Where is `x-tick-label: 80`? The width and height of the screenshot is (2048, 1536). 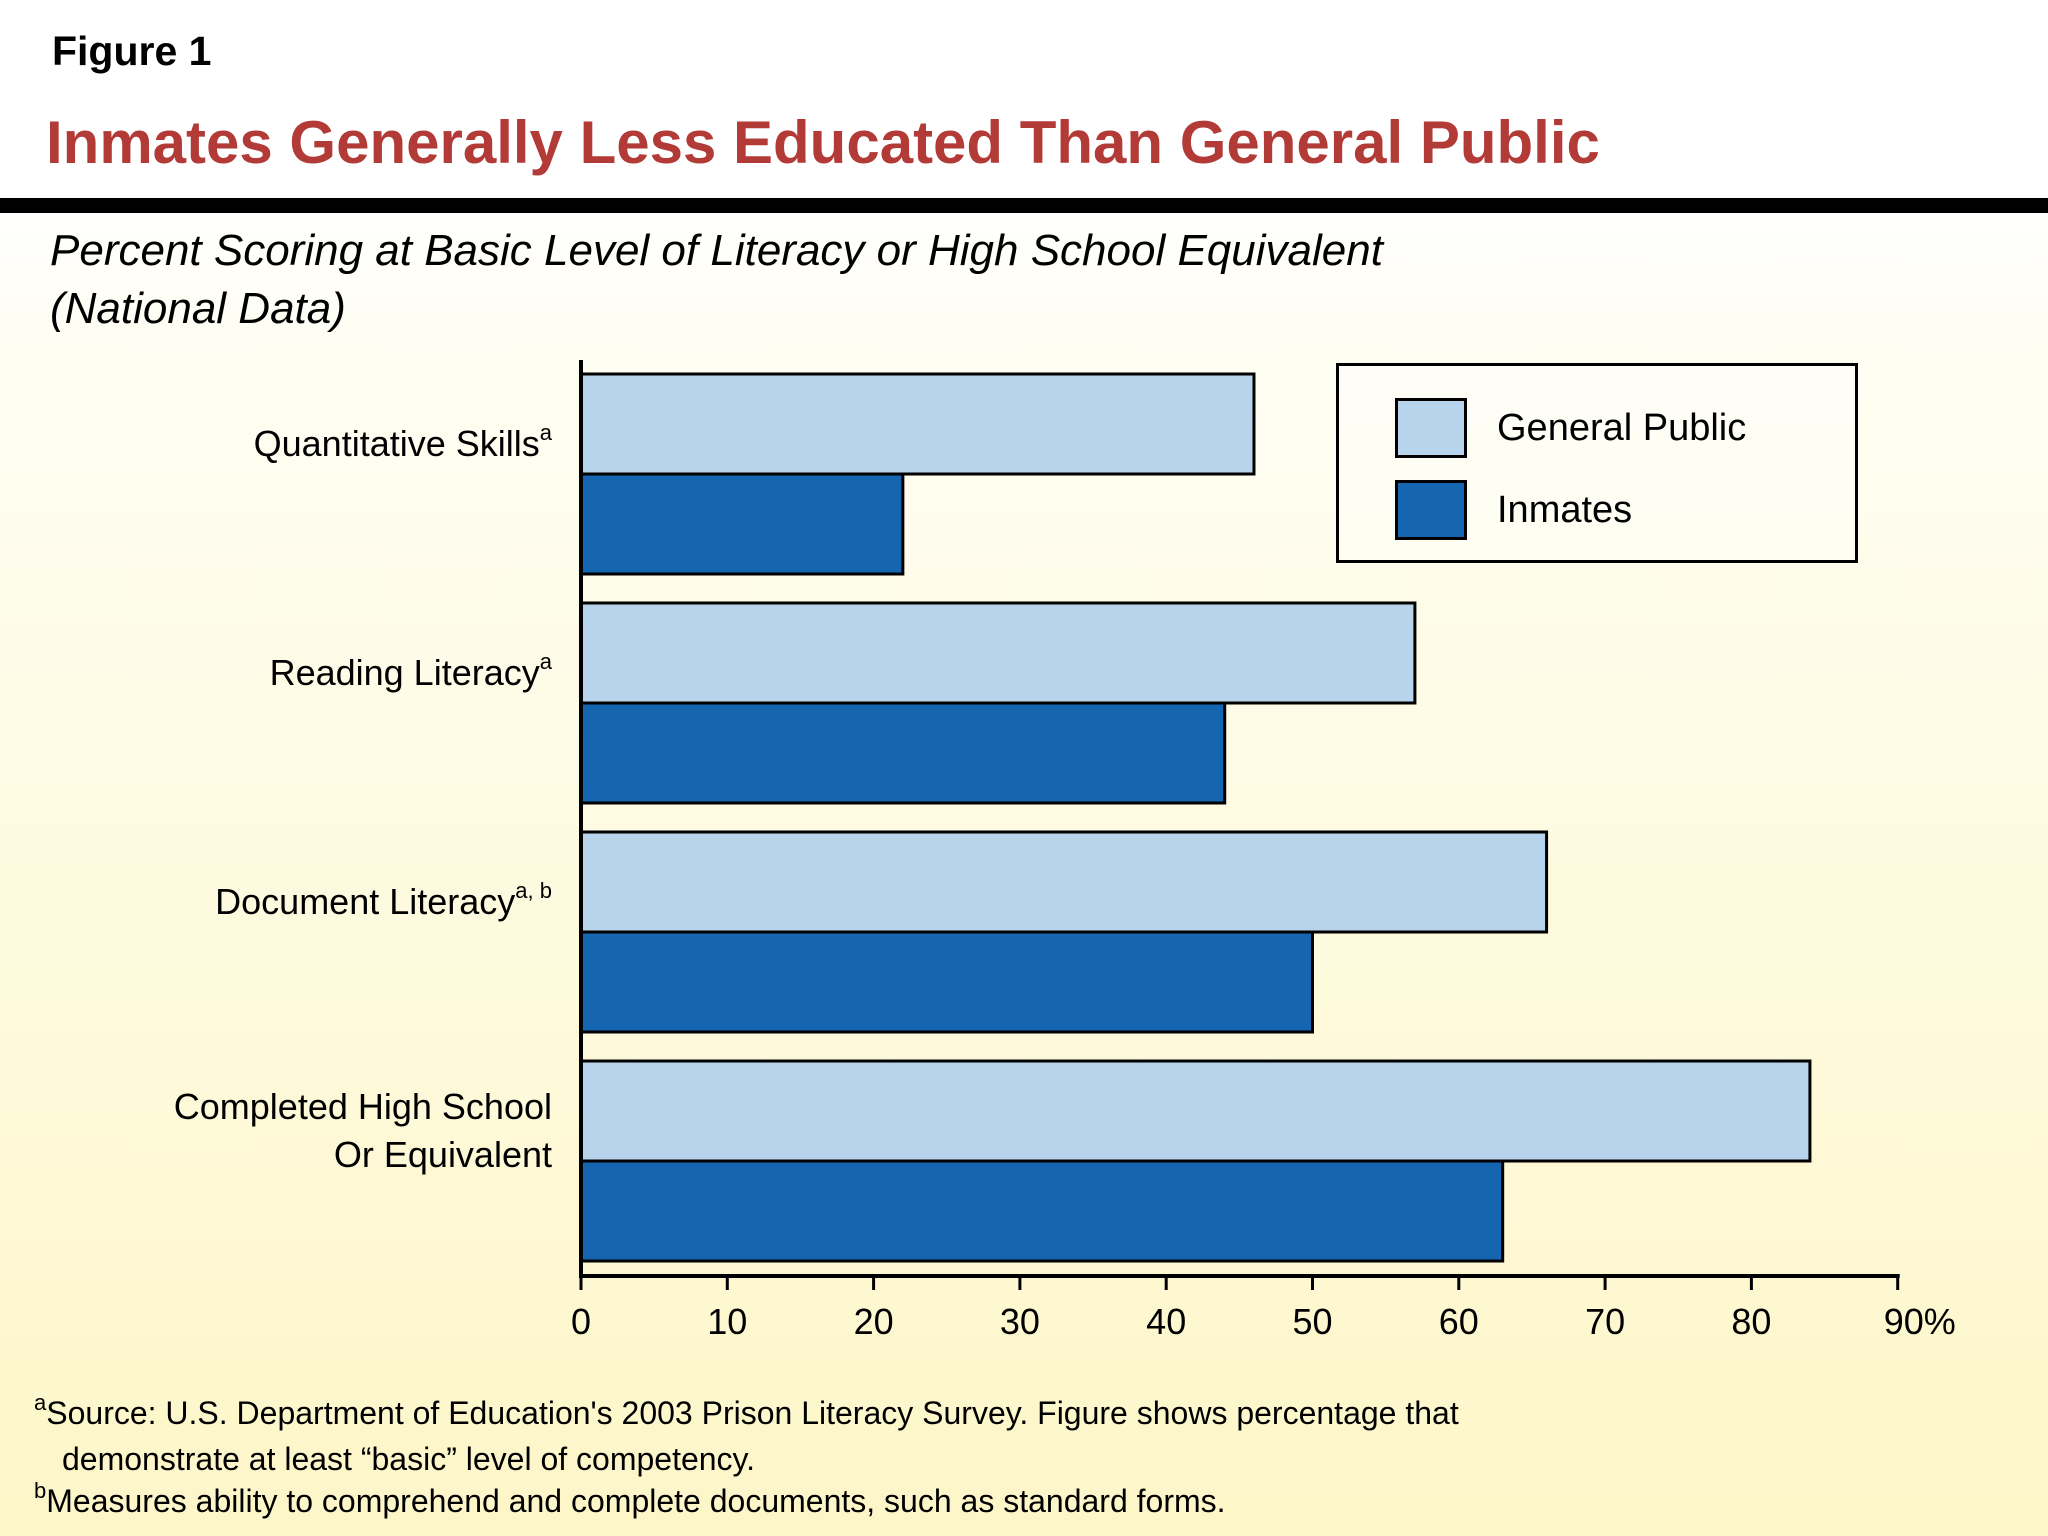
x-tick-label: 80 is located at coordinates (1751, 1321).